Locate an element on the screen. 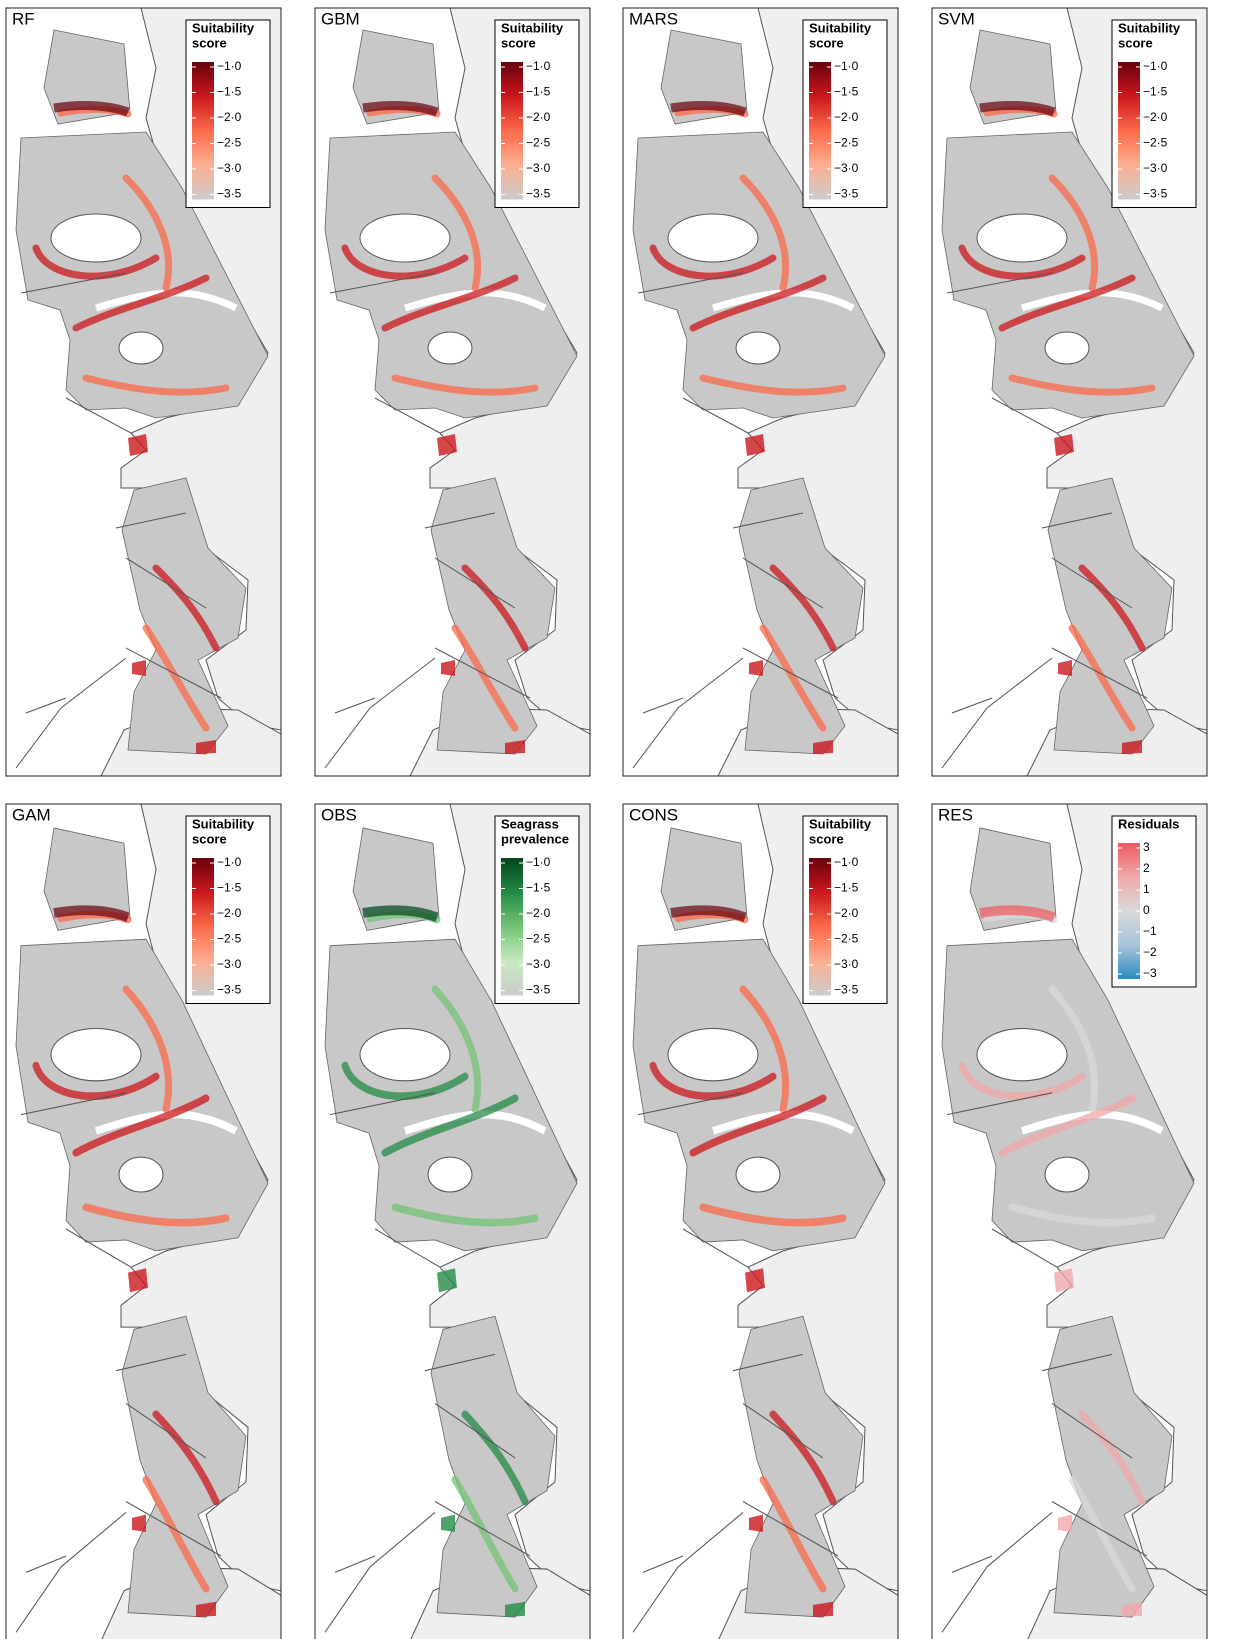  colorbar-tick-label: 1 is located at coordinates (1146, 889).